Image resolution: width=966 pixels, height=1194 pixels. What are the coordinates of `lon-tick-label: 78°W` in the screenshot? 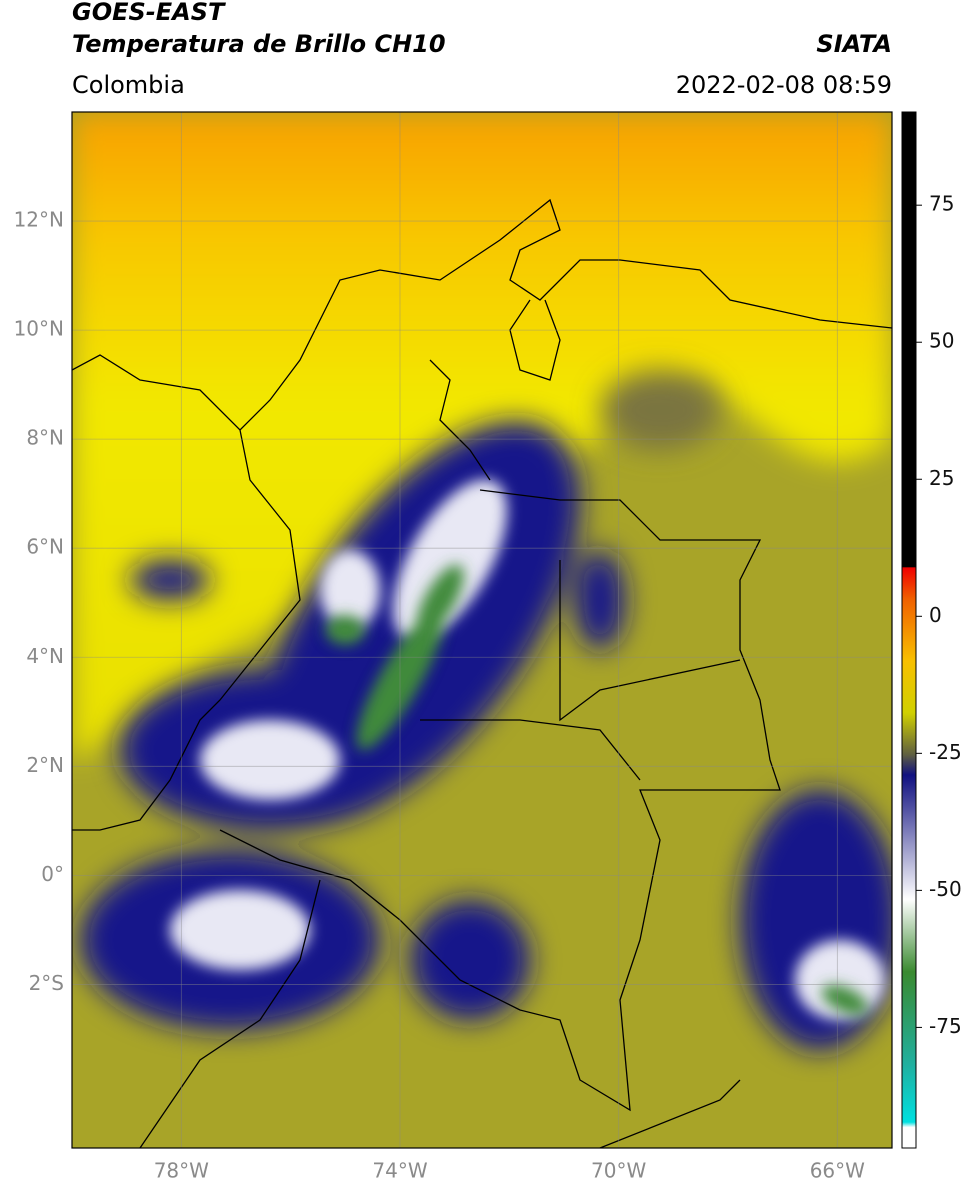 It's located at (181, 1171).